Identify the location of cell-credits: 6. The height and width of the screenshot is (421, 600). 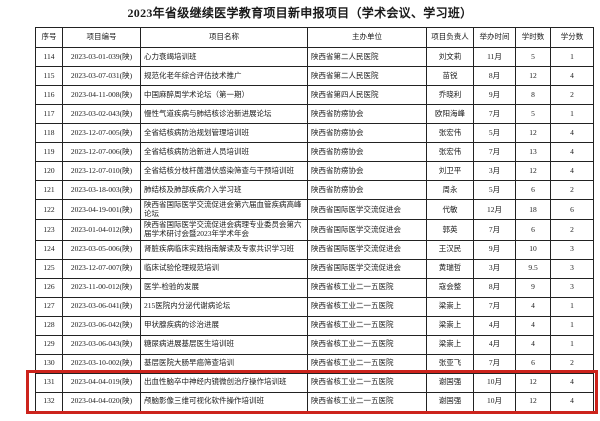
(572, 210).